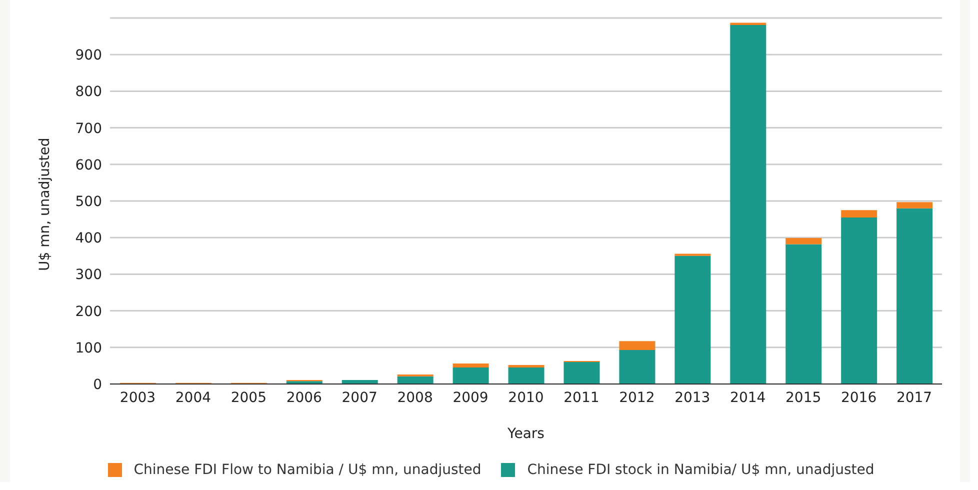 The width and height of the screenshot is (978, 490). Describe the element at coordinates (470, 398) in the screenshot. I see `x-tick-label: 2009` at that location.